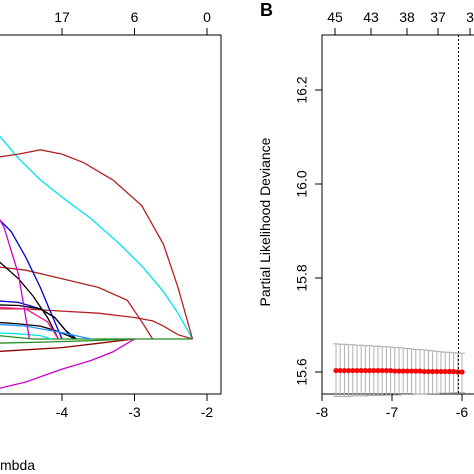 The image size is (474, 474). Describe the element at coordinates (462, 412) in the screenshot. I see `panel-b-x-tick-label: -6` at that location.